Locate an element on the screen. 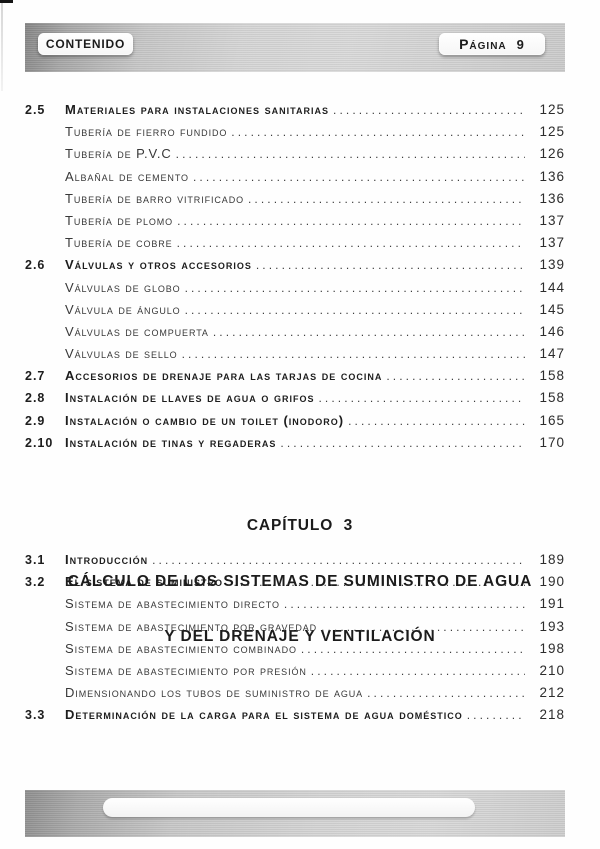  toc-row: Sistema de abastecimiento combinado 198 is located at coordinates (295, 649).